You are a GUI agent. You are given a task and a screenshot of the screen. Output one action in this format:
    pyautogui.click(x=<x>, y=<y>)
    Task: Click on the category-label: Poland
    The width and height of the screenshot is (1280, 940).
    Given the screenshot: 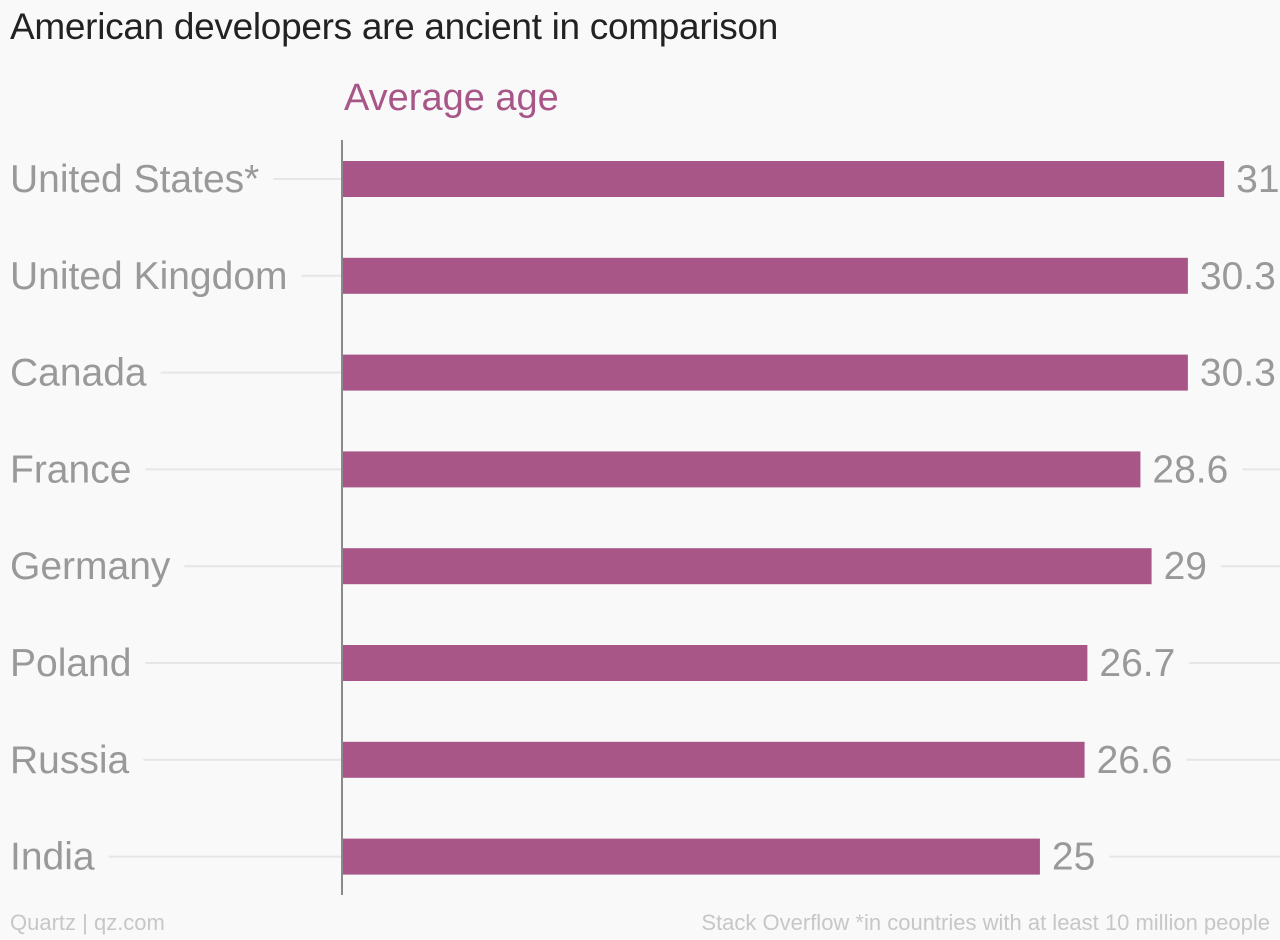 What is the action you would take?
    pyautogui.click(x=70, y=663)
    